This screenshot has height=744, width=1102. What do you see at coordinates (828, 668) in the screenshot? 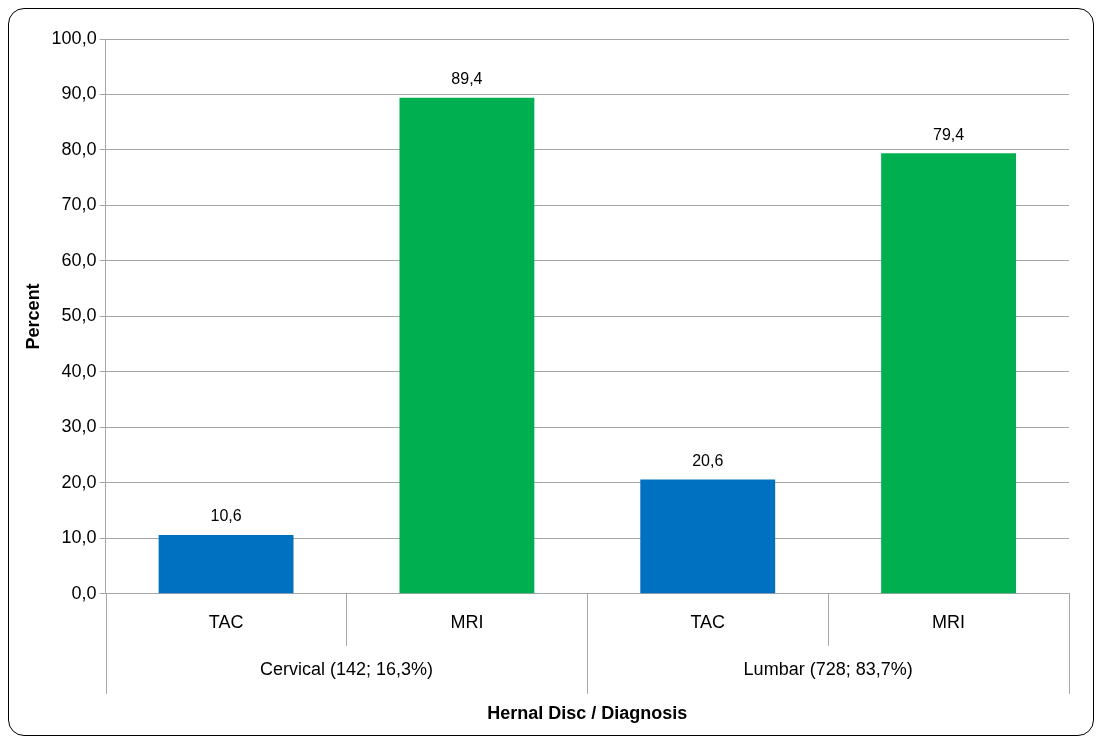
I see `text: Lumbar (728; 83,7%)` at bounding box center [828, 668].